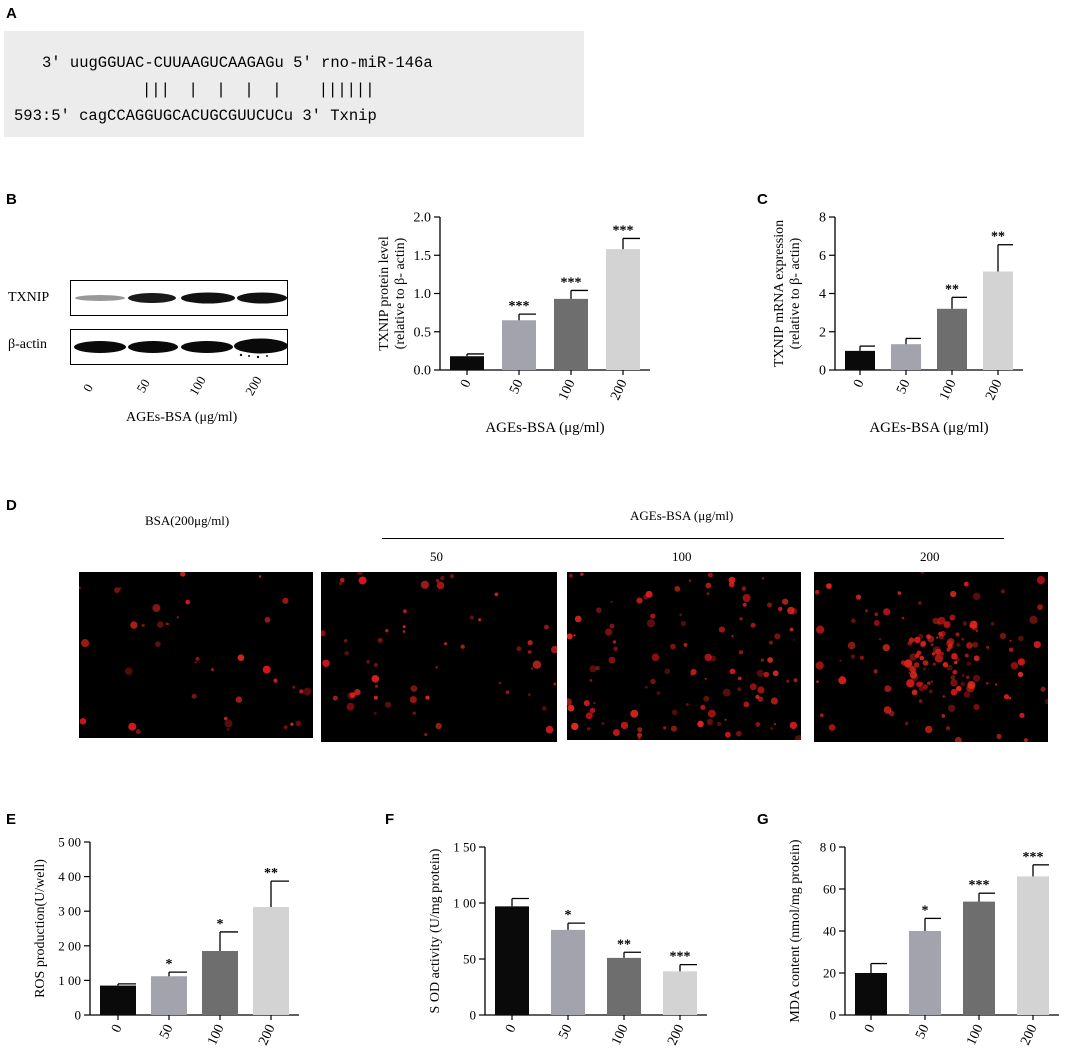  I want to click on y-tick-label: 0, so click(822, 371).